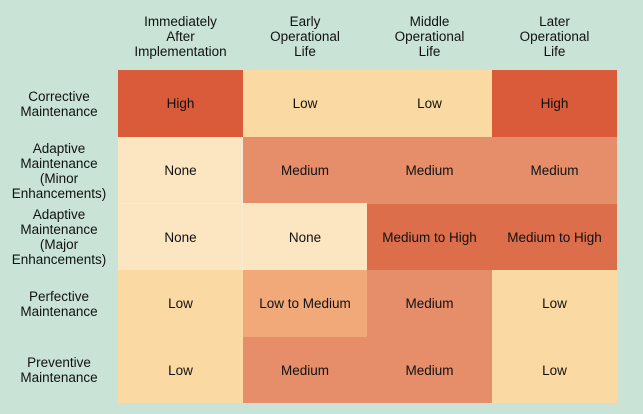  What do you see at coordinates (59, 103) in the screenshot?
I see `row-header: Corrective Maintenance` at bounding box center [59, 103].